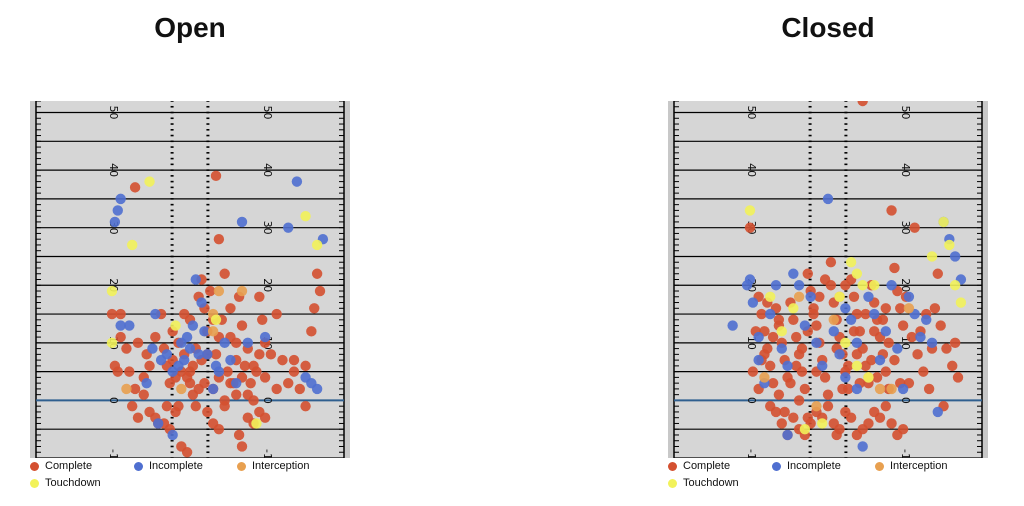 This screenshot has height=506, width=1024. What do you see at coordinates (776, 466) in the screenshot?
I see `legend-dot-incomplete` at bounding box center [776, 466].